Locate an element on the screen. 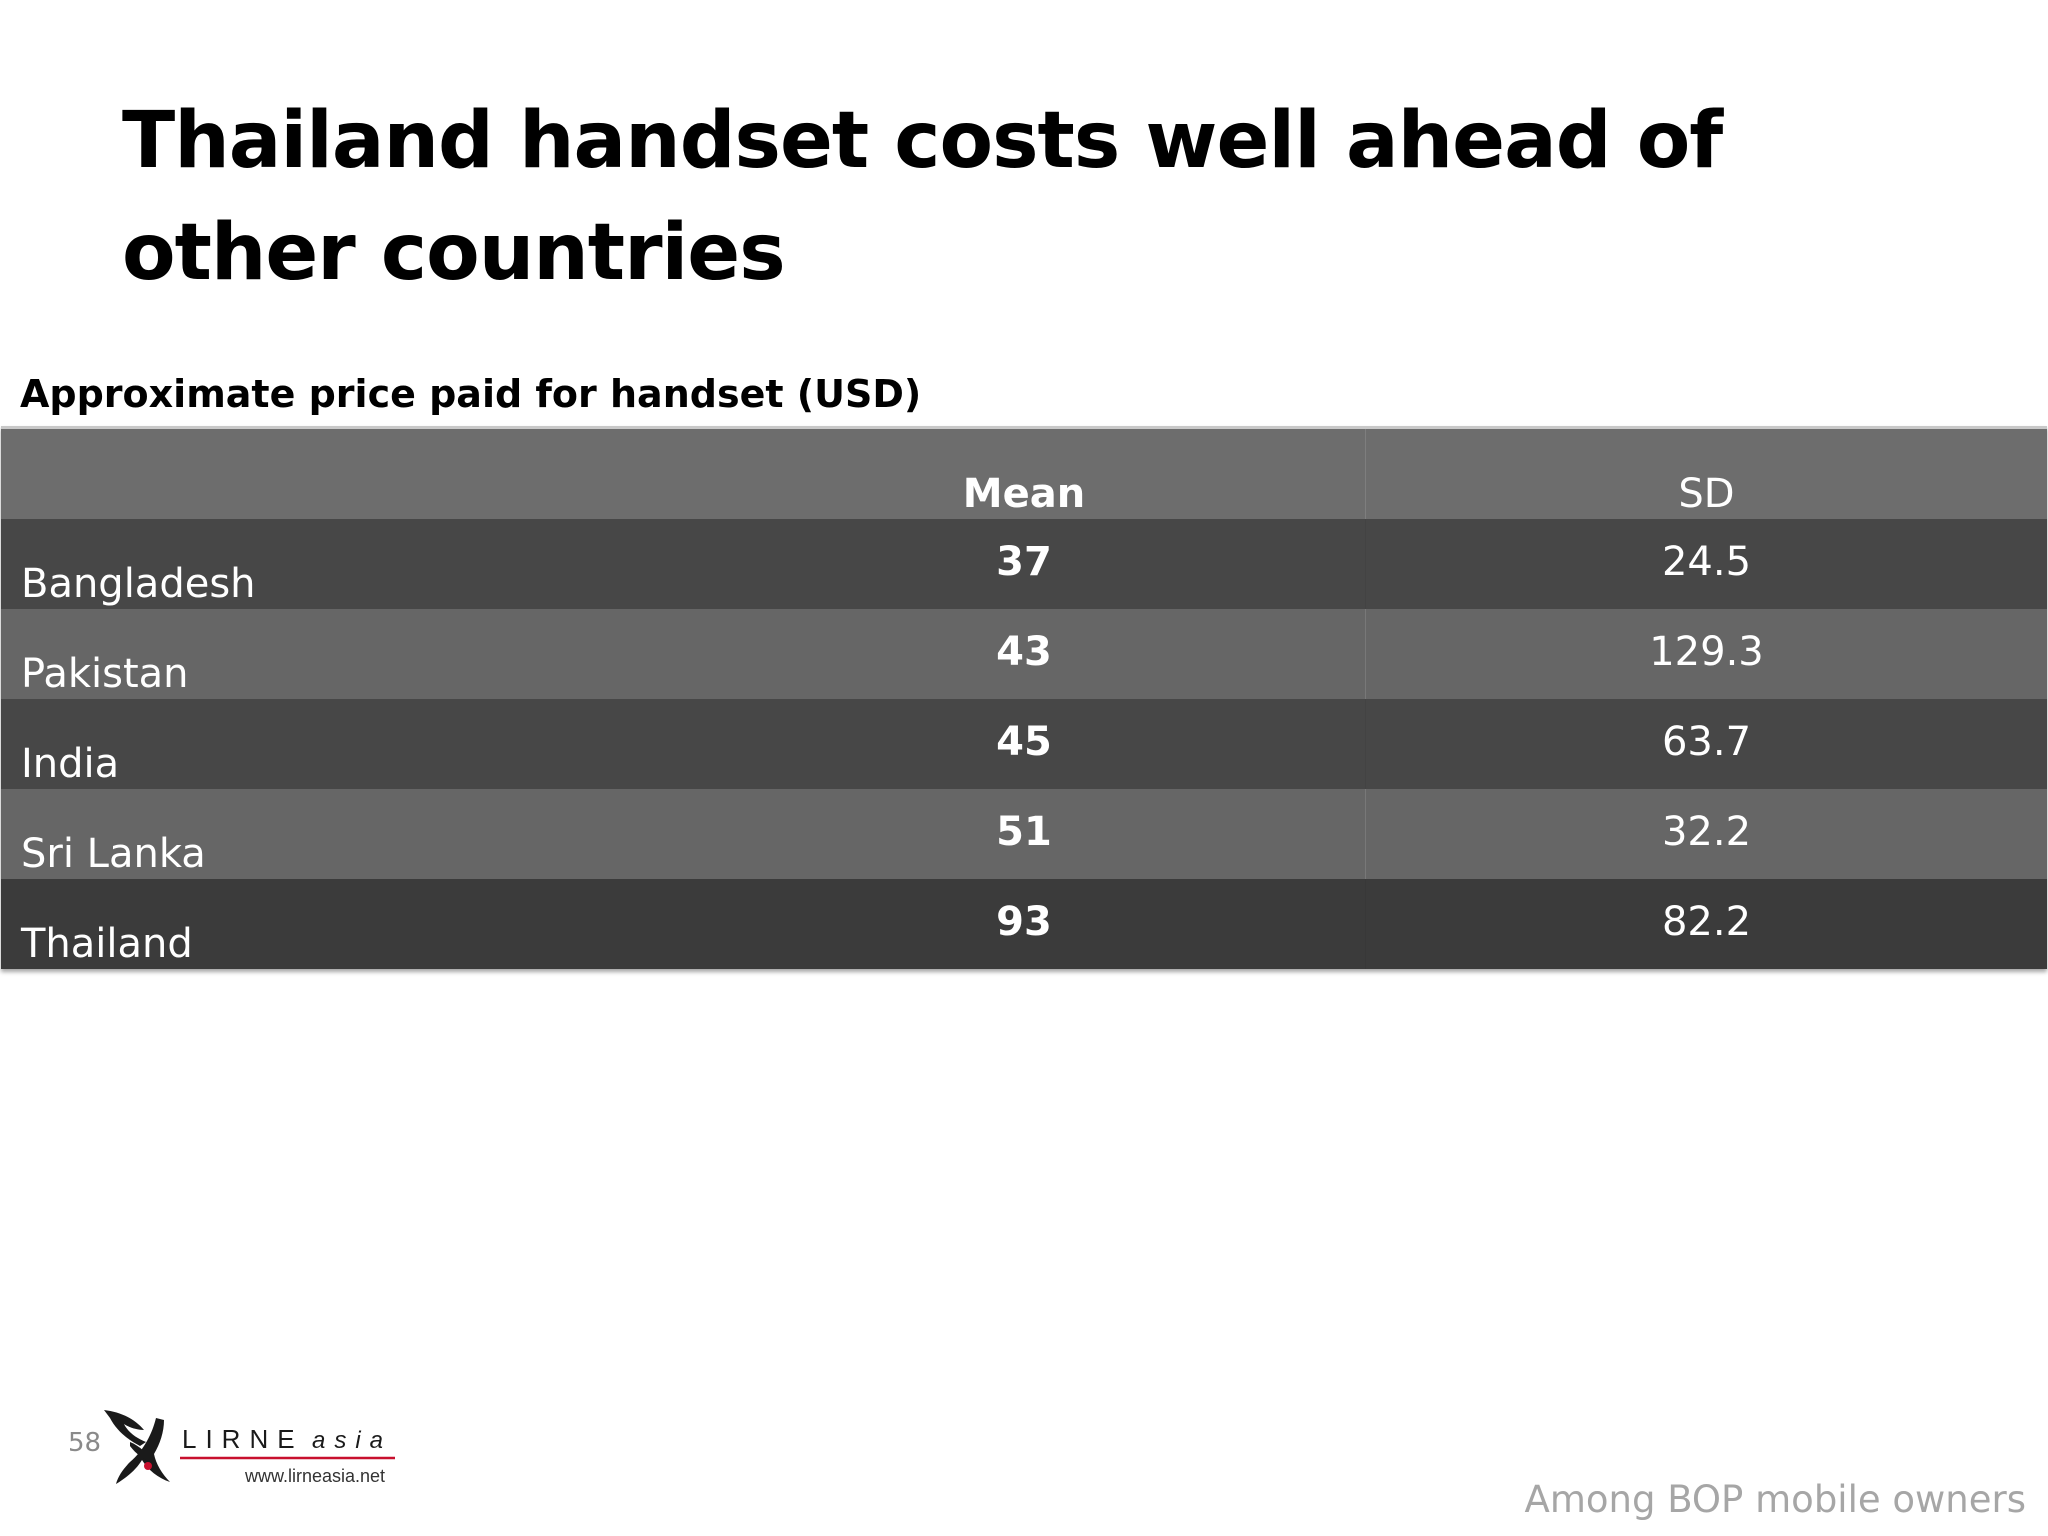 The height and width of the screenshot is (1536, 2048). row-mean: 93 is located at coordinates (1024, 922).